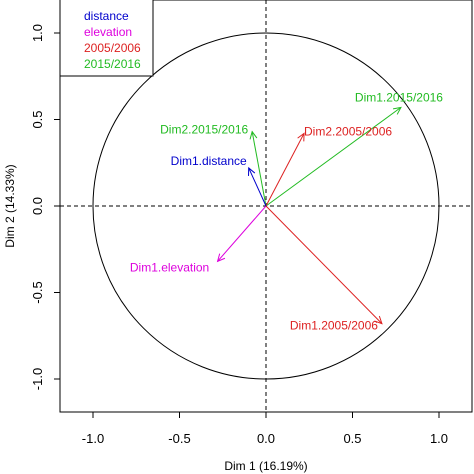 The width and height of the screenshot is (474, 474). I want to click on x-tick-label: -0.5, so click(179, 438).